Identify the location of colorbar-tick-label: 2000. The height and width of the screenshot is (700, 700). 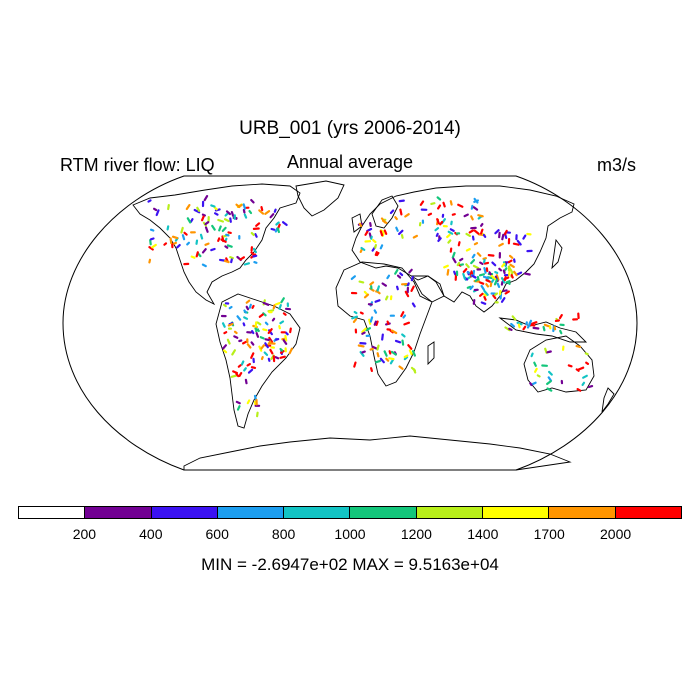
(616, 534).